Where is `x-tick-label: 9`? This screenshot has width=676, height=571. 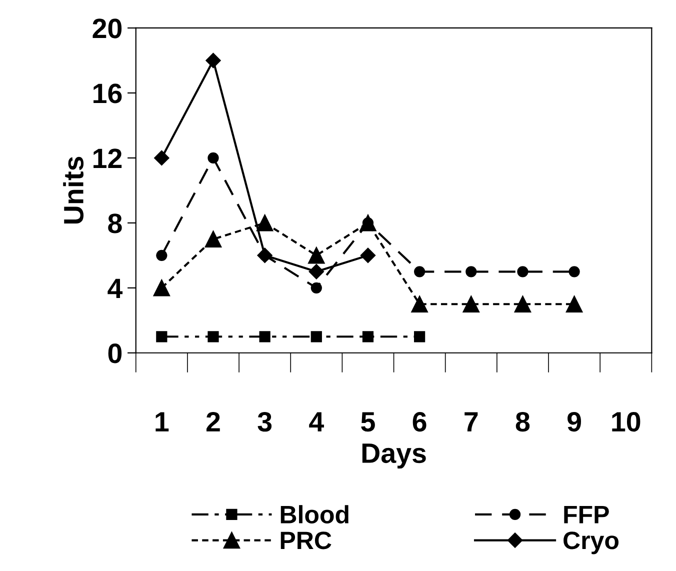
x-tick-label: 9 is located at coordinates (574, 422).